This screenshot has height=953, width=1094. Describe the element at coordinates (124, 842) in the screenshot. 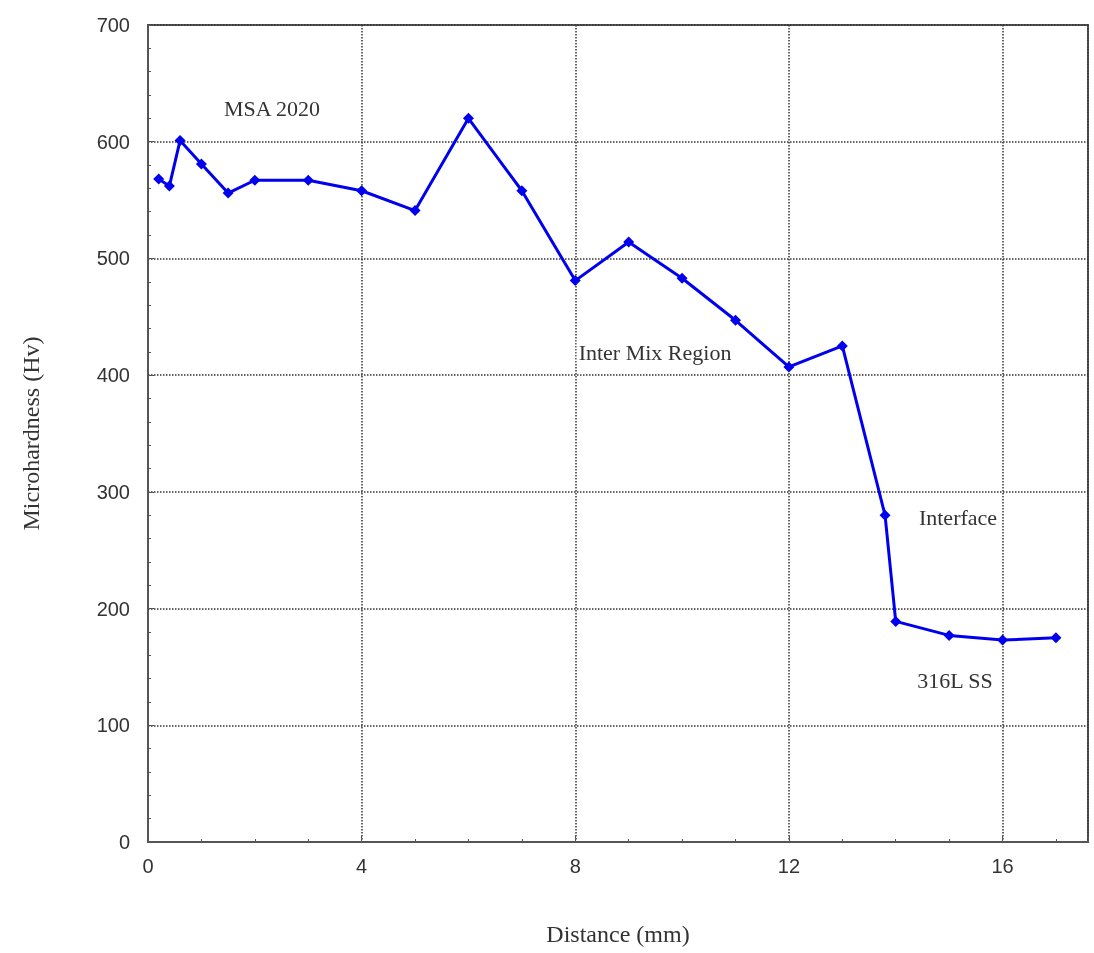

I see `y-tick-label: 0` at that location.